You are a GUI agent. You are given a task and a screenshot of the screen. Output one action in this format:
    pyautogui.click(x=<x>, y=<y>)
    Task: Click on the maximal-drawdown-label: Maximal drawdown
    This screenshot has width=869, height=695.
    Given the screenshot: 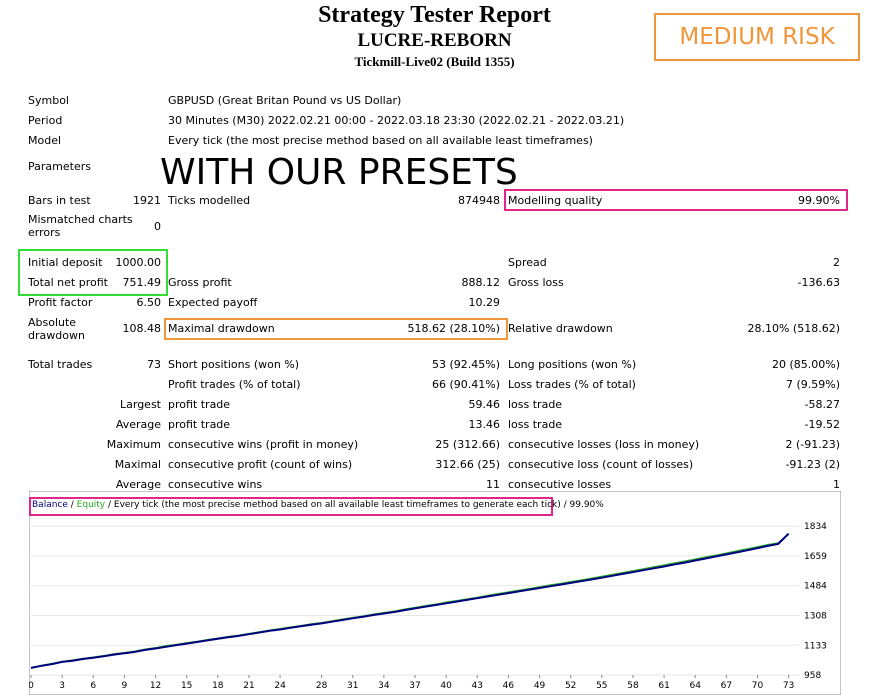 What is the action you would take?
    pyautogui.click(x=221, y=328)
    